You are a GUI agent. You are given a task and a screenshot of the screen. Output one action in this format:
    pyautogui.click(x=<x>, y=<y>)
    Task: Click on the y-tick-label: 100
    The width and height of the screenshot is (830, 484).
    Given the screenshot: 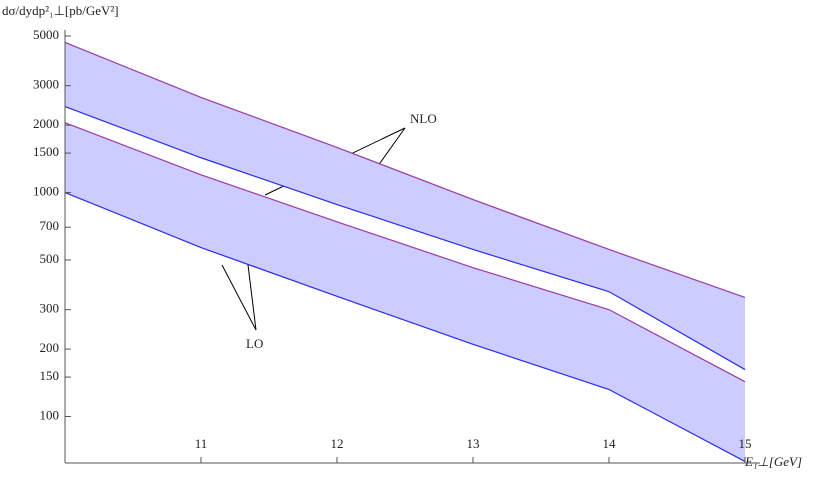 What is the action you would take?
    pyautogui.click(x=50, y=414)
    